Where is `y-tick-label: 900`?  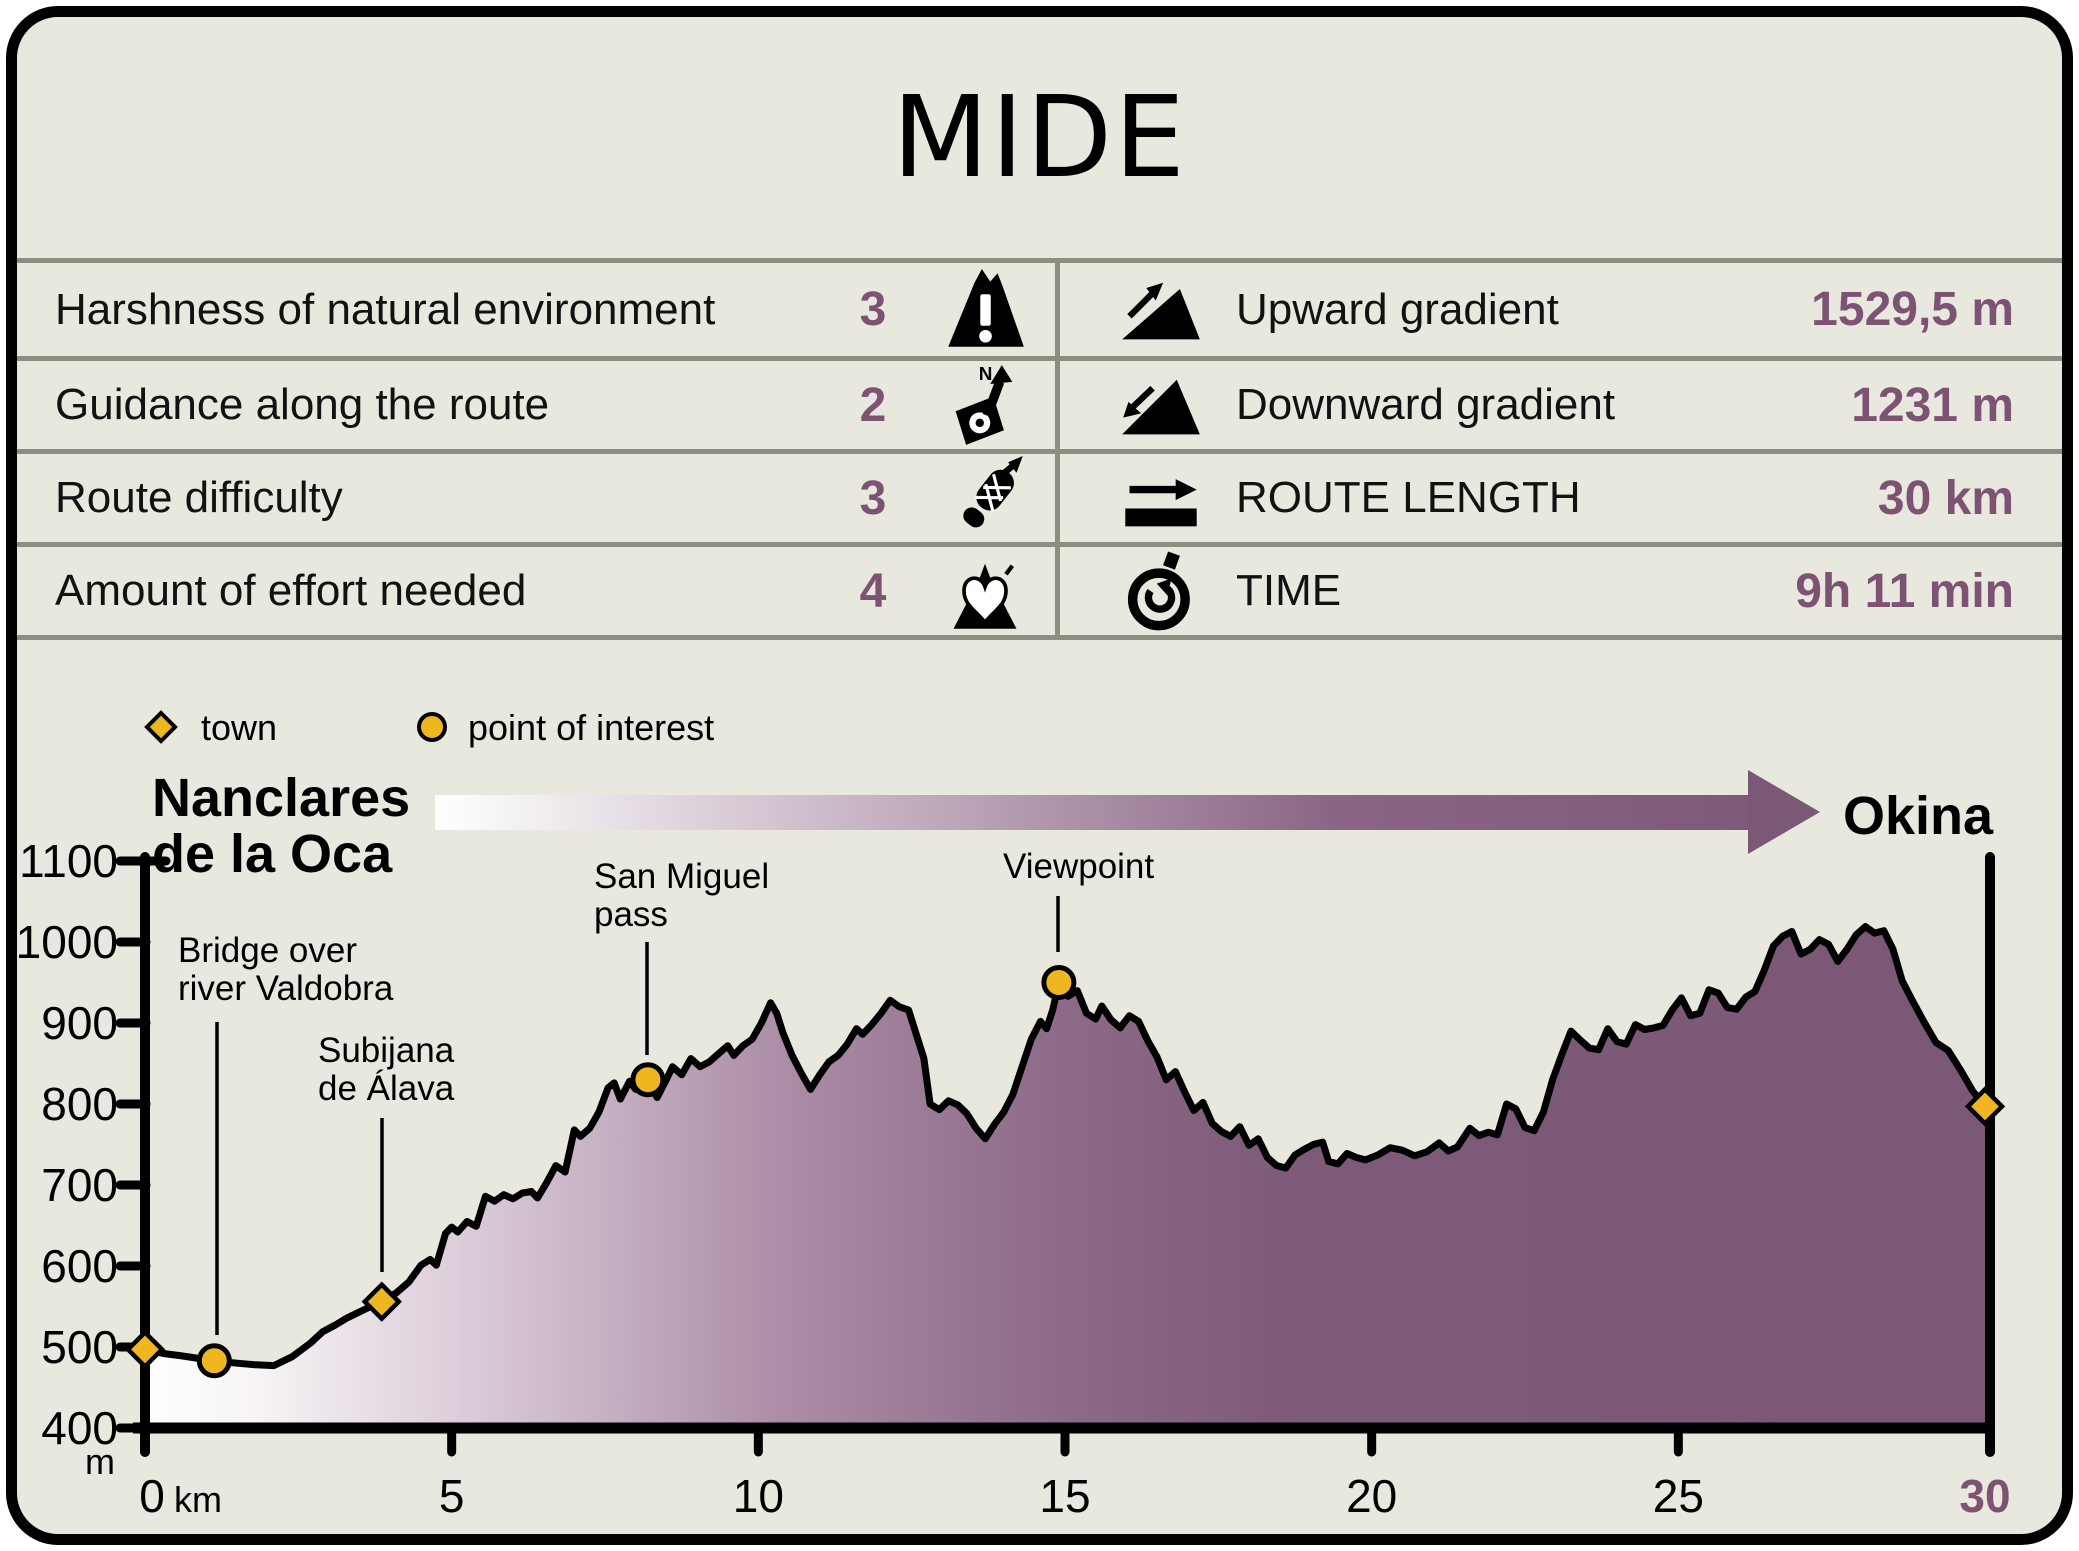 y-tick-label: 900 is located at coordinates (79, 1023).